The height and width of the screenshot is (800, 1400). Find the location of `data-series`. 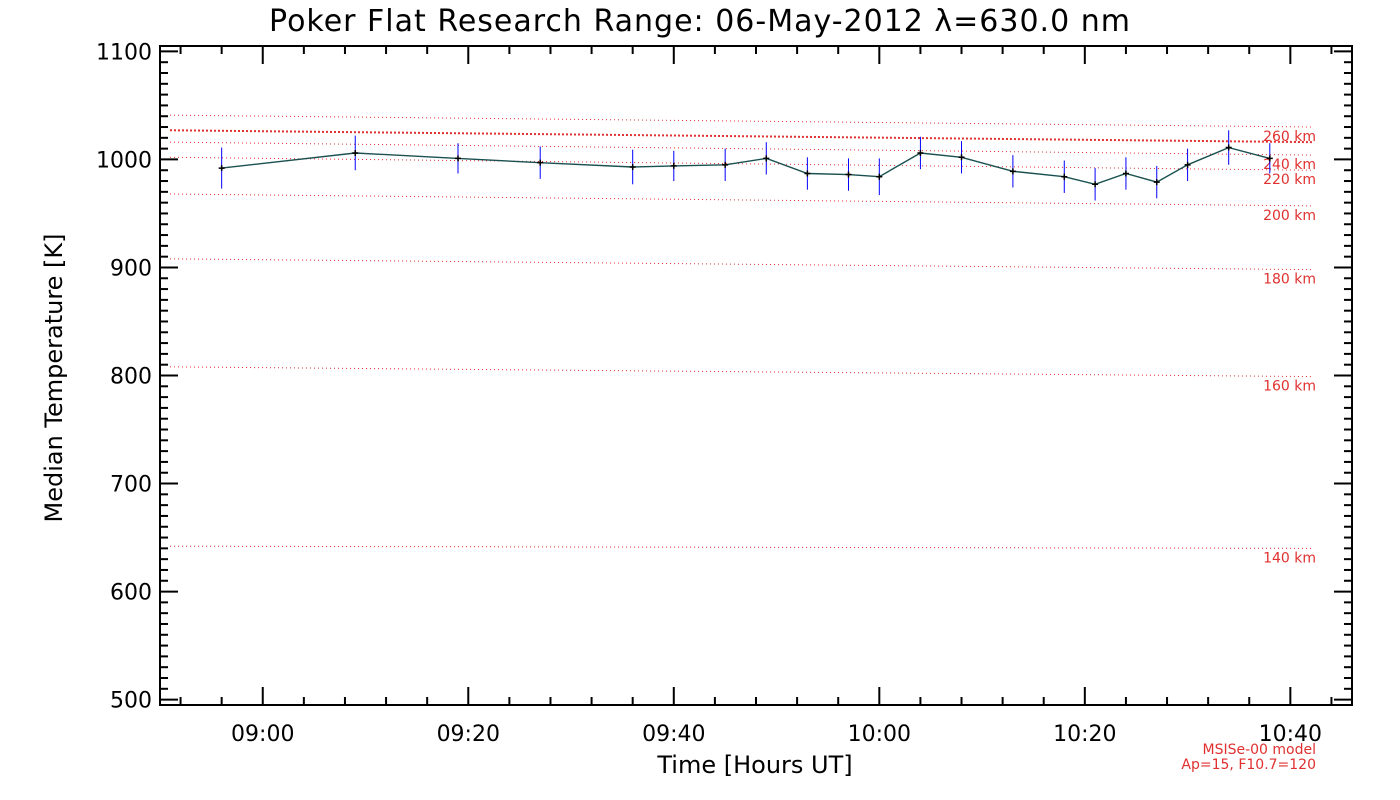

data-series is located at coordinates (745, 165).